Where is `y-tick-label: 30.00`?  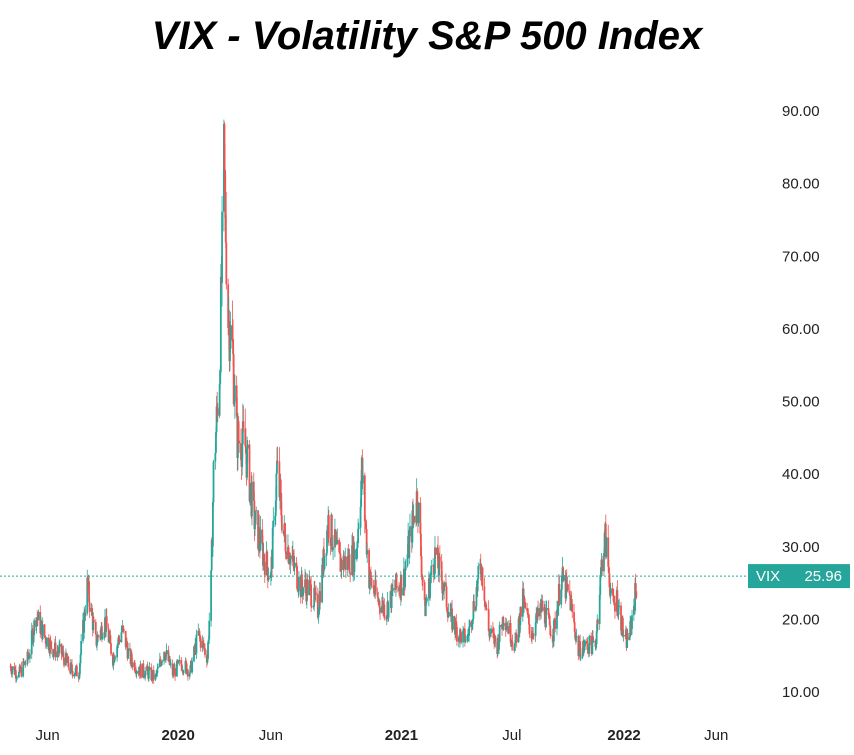 y-tick-label: 30.00 is located at coordinates (801, 547).